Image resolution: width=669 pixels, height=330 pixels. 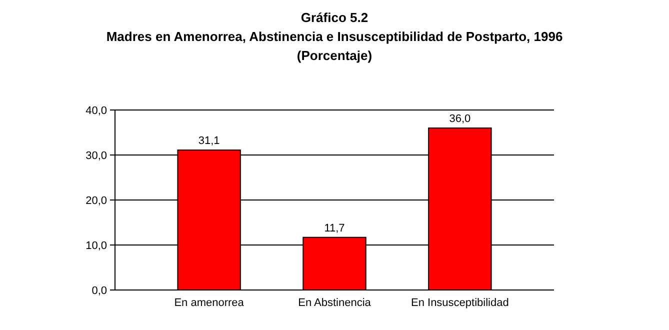 What do you see at coordinates (460, 303) in the screenshot?
I see `x-tick-label: En Insusceptibilidad` at bounding box center [460, 303].